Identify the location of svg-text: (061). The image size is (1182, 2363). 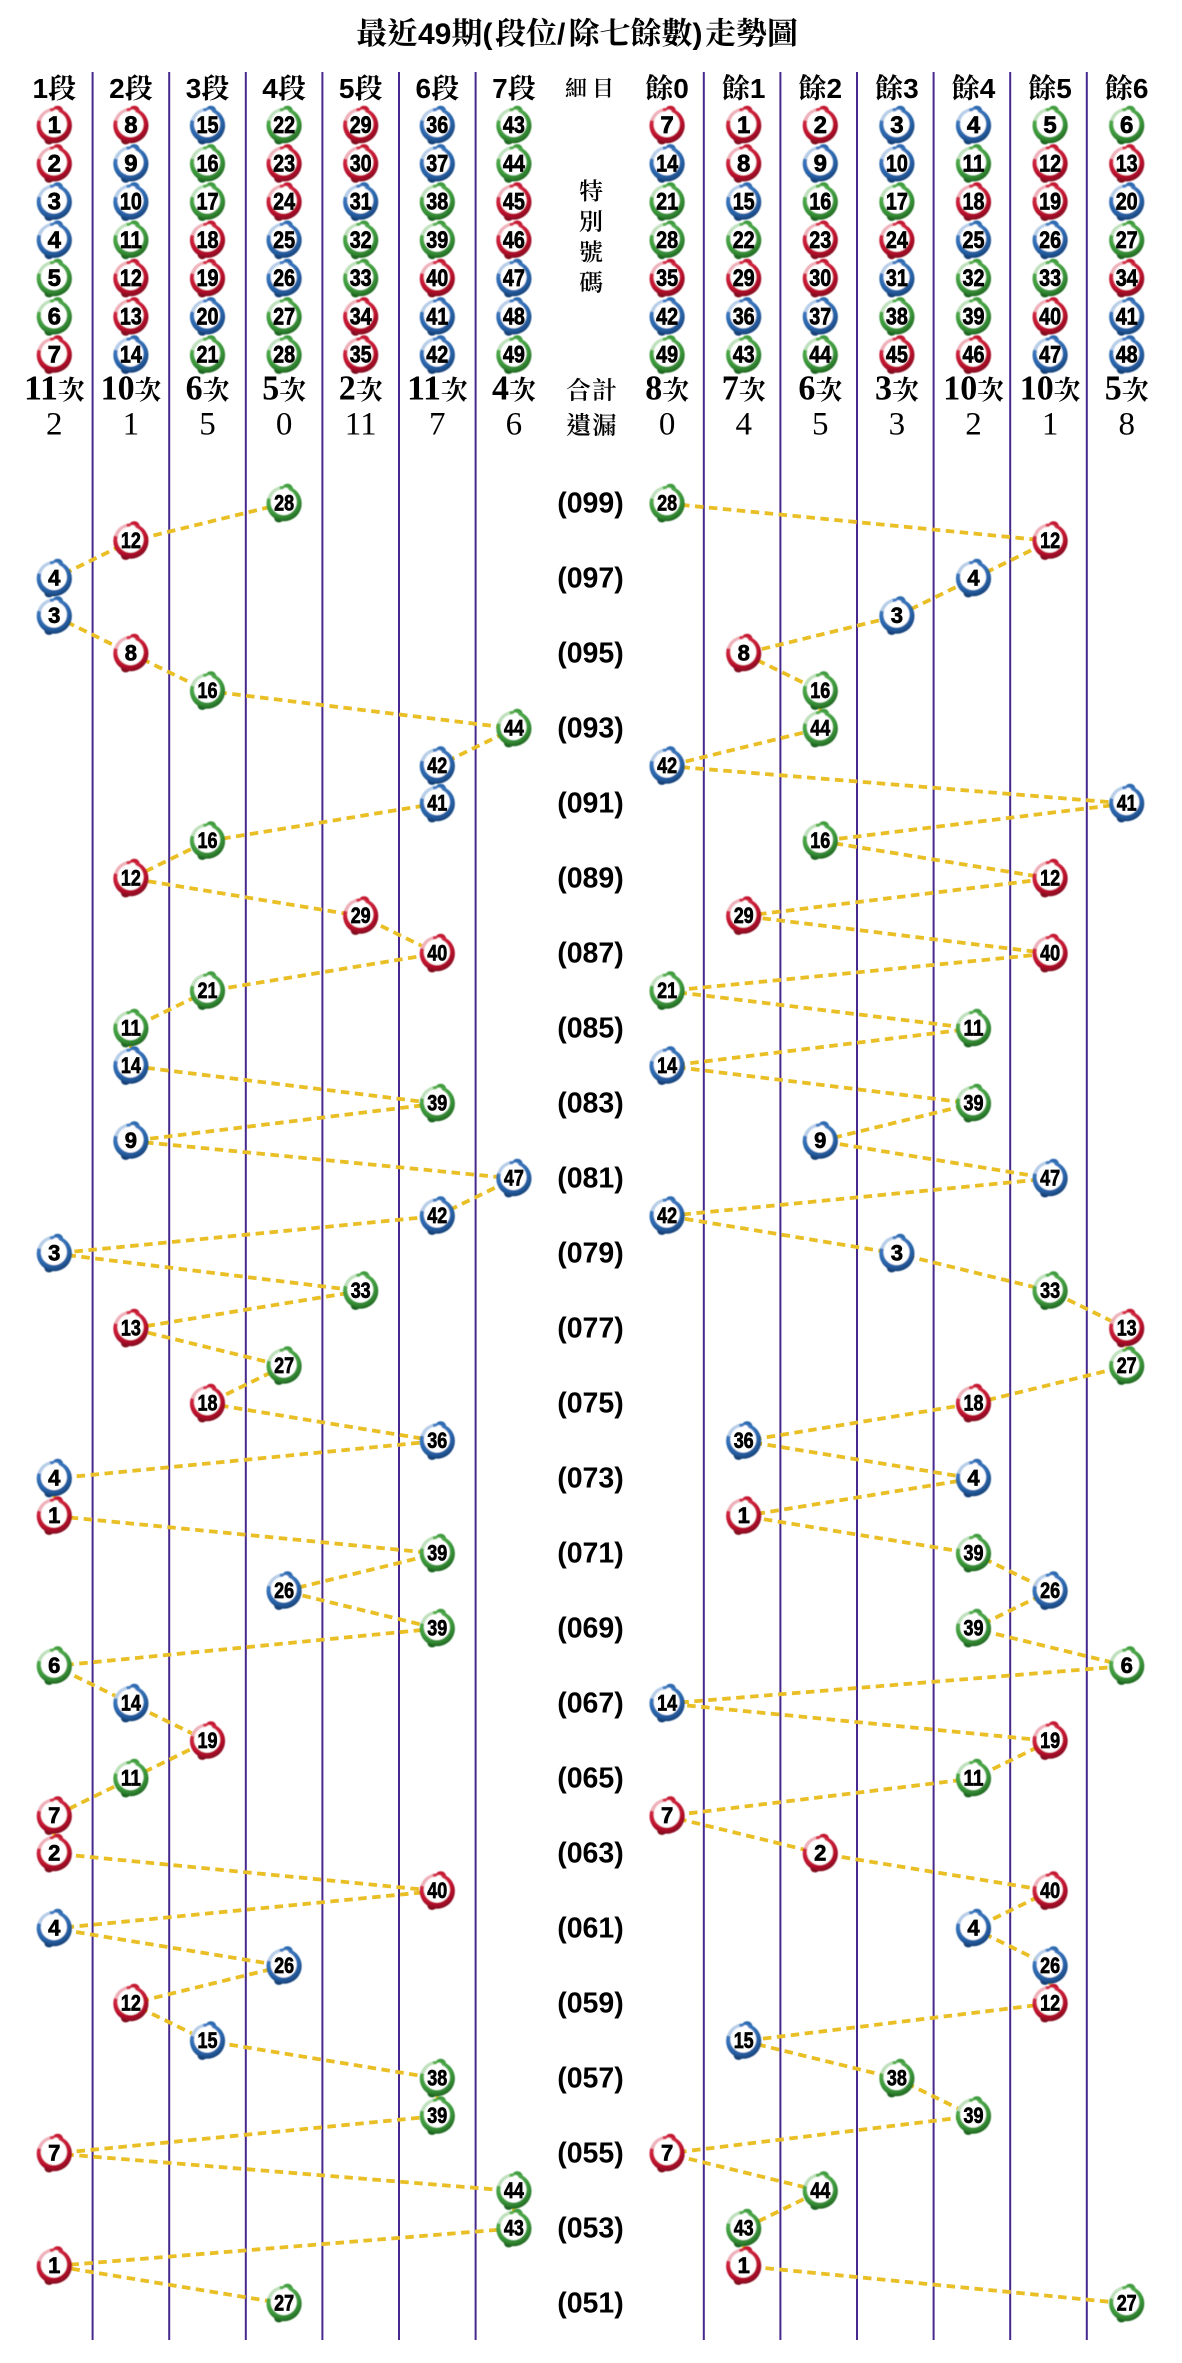
(590, 1929).